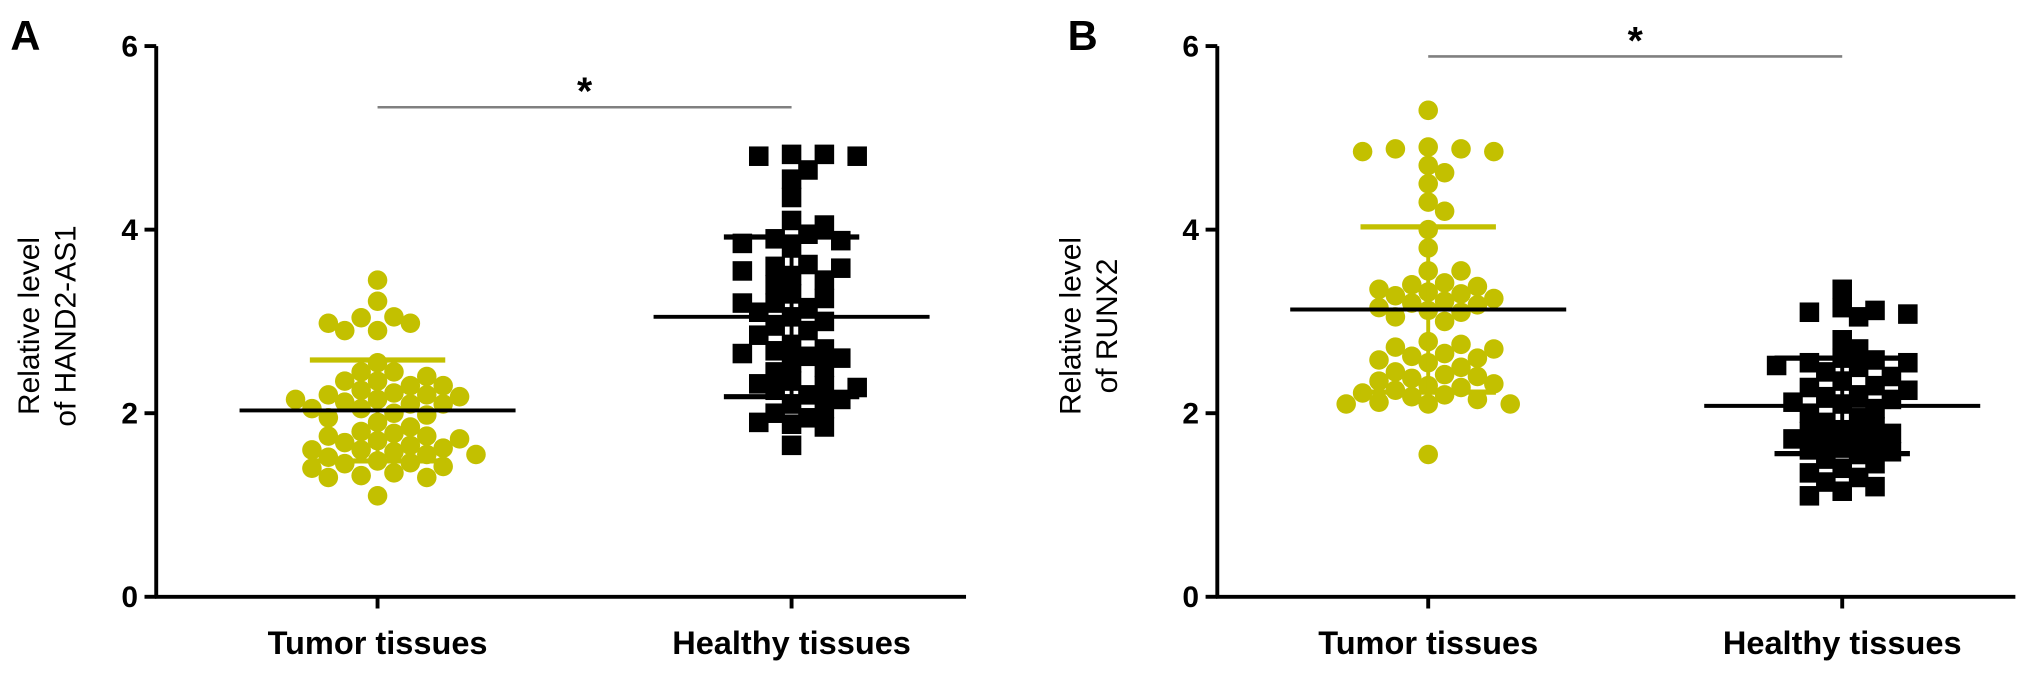  Describe the element at coordinates (1190, 230) in the screenshot. I see `y-tick-label: 4` at that location.